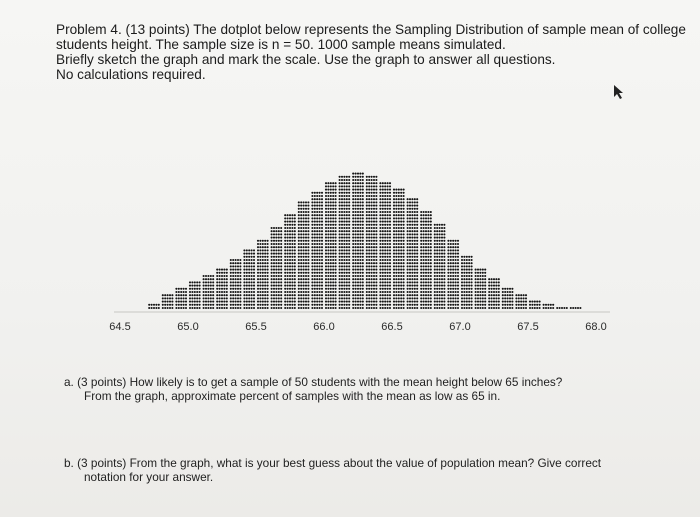 The height and width of the screenshot is (517, 700). I want to click on dot-stack, so click(371, 242).